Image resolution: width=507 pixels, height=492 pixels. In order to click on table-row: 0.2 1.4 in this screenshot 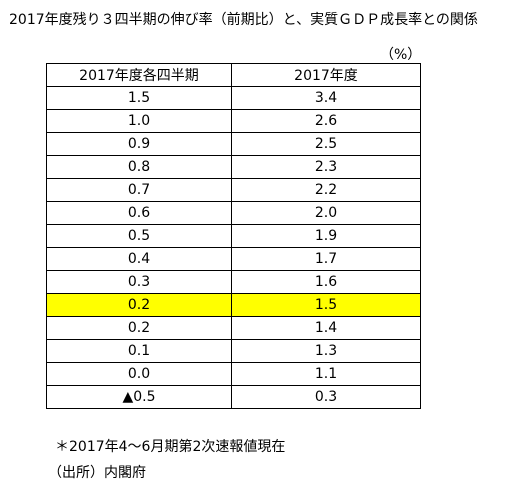, I will do `click(233, 328)`.